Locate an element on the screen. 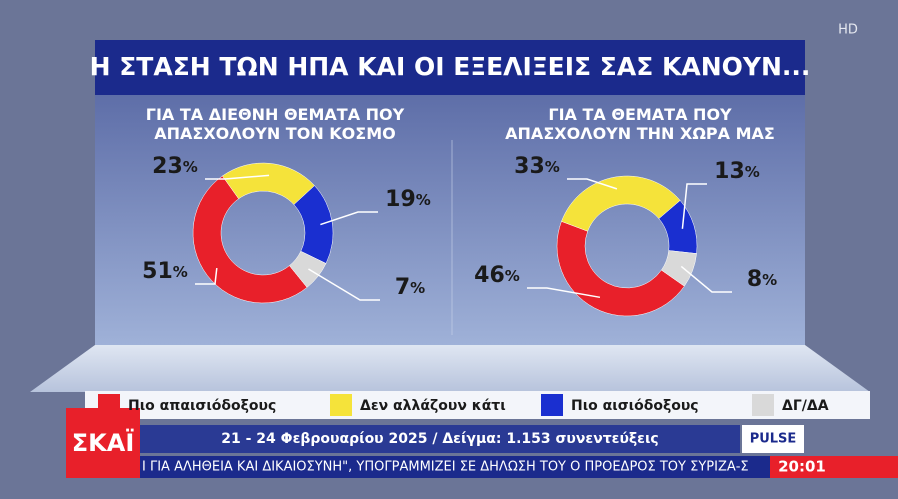  clock: 20:01 is located at coordinates (802, 467).